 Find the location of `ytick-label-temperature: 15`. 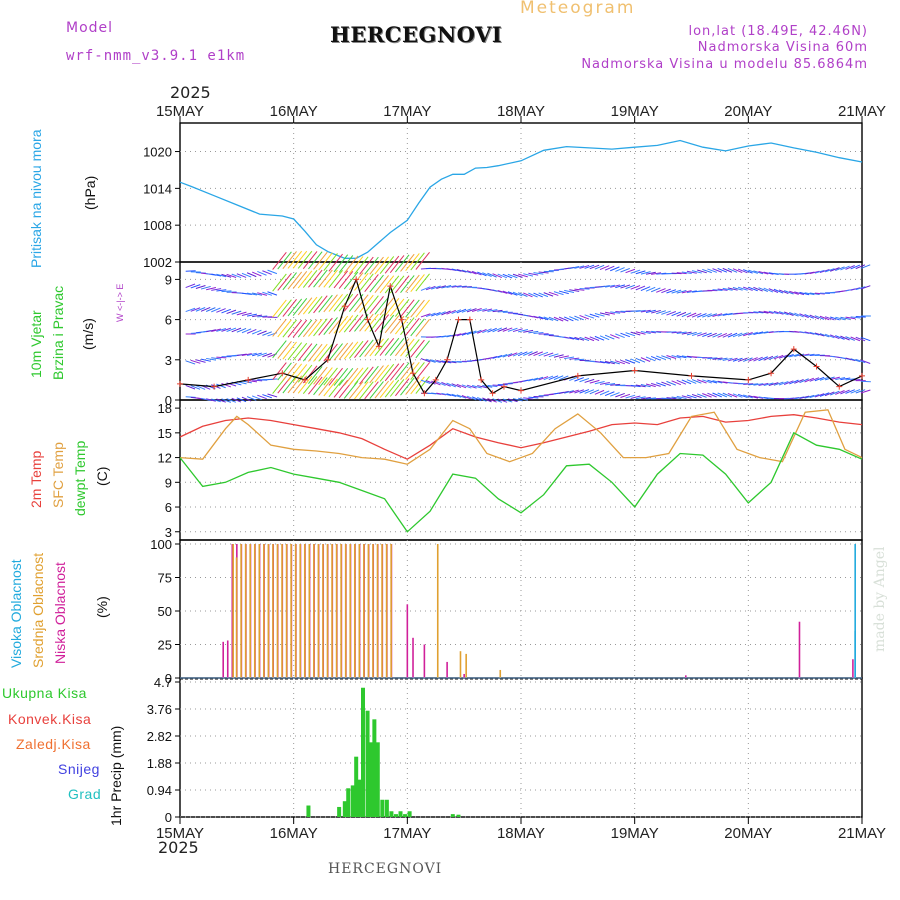

ytick-label-temperature: 15 is located at coordinates (165, 433).